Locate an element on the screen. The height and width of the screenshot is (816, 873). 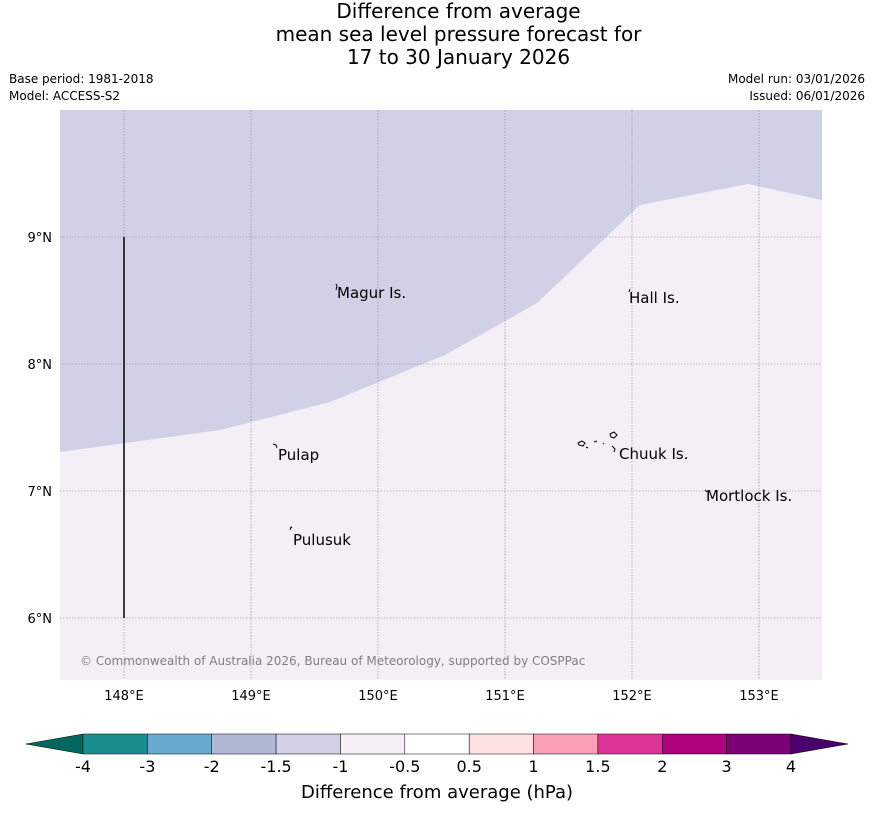
lat-label-9n: 9°N is located at coordinates (40, 238).